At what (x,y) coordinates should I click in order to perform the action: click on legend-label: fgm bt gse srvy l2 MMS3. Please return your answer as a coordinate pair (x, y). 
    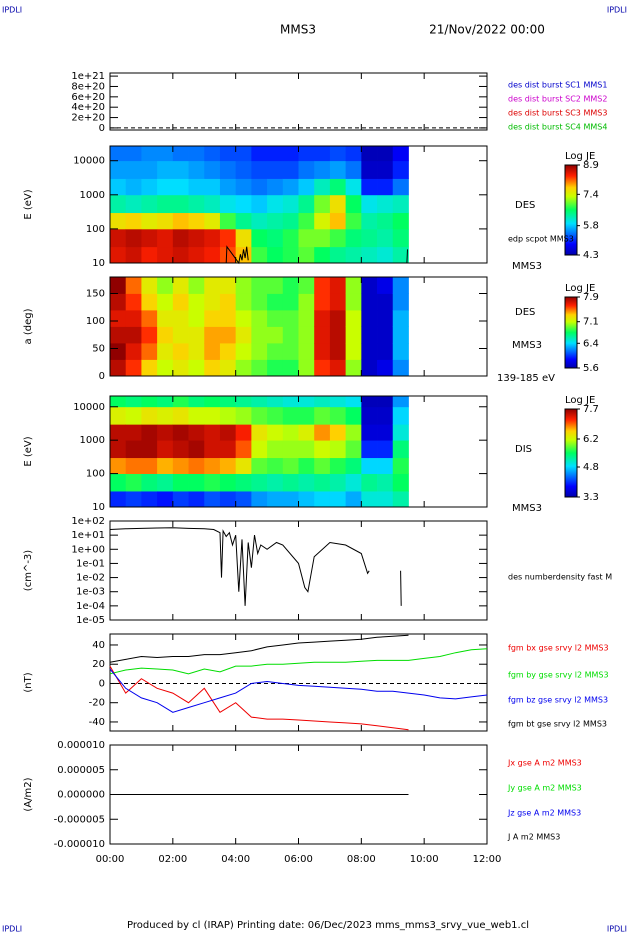
    Looking at the image, I should click on (557, 724).